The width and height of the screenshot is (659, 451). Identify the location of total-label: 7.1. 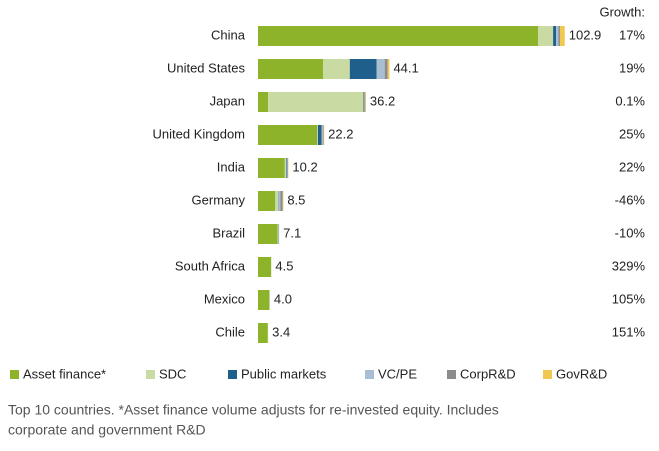
(292, 232).